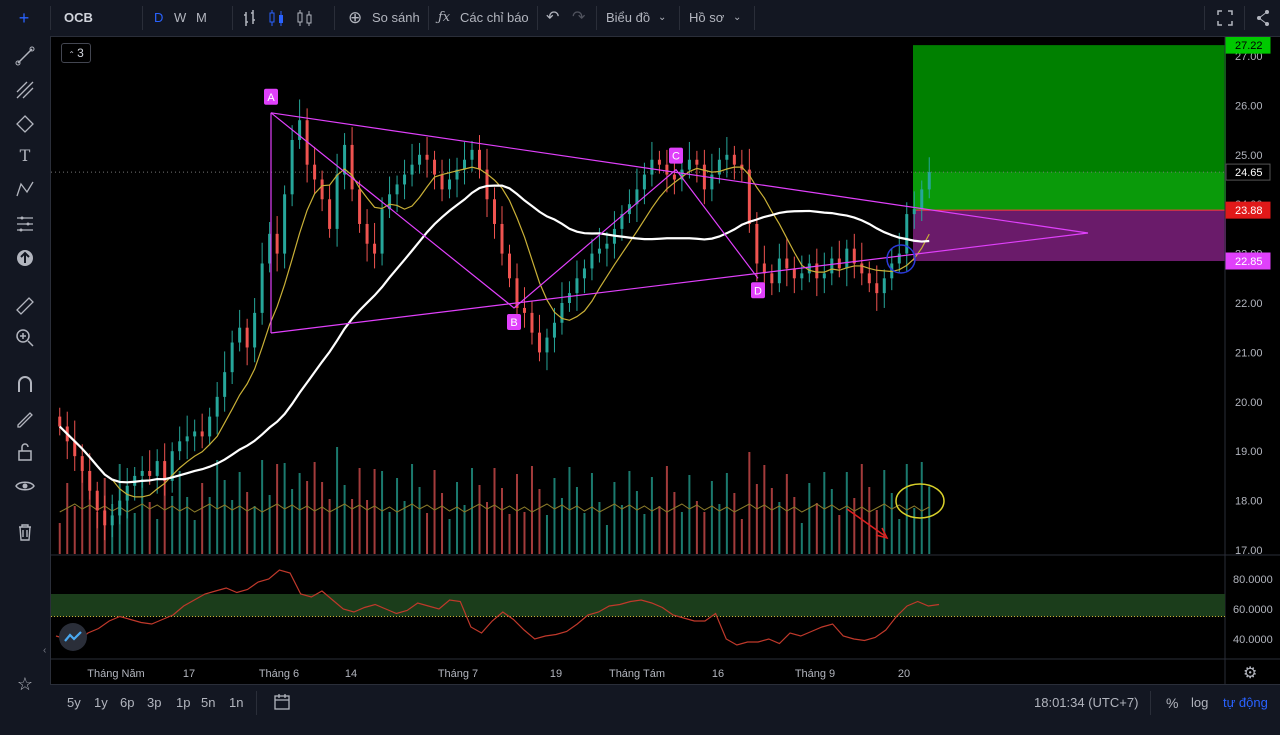 This screenshot has width=1280, height=735. What do you see at coordinates (1263, 18) in the screenshot?
I see `share-icon` at bounding box center [1263, 18].